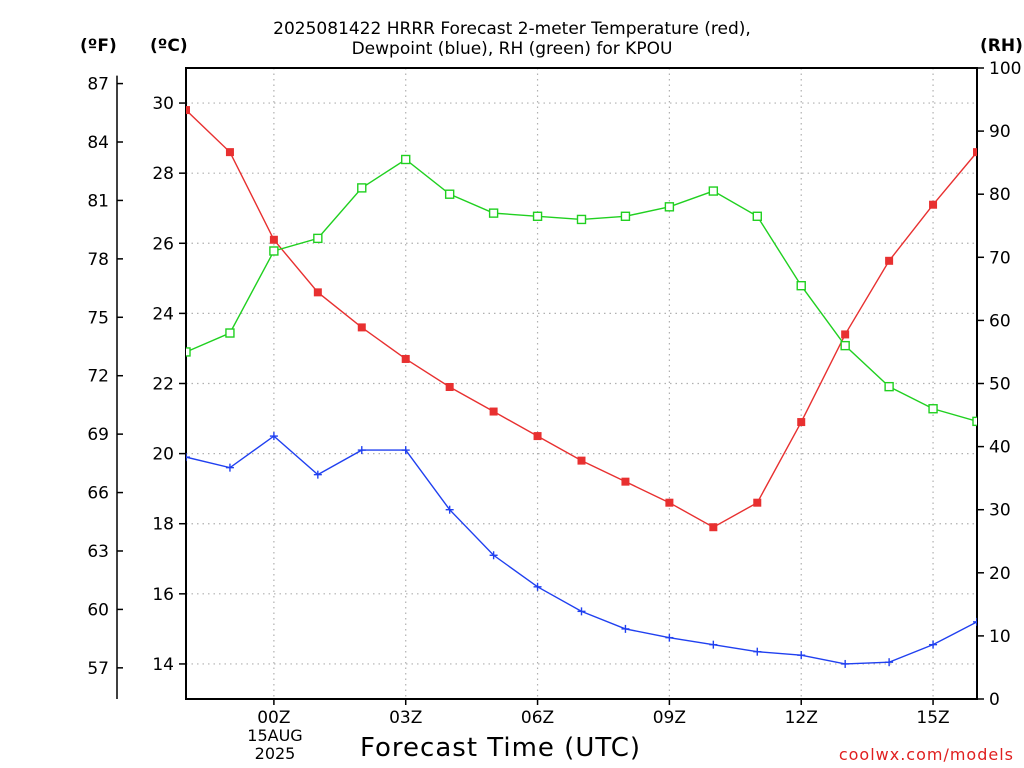  What do you see at coordinates (98, 318) in the screenshot?
I see `fahrenheit-tick-label: 75` at bounding box center [98, 318].